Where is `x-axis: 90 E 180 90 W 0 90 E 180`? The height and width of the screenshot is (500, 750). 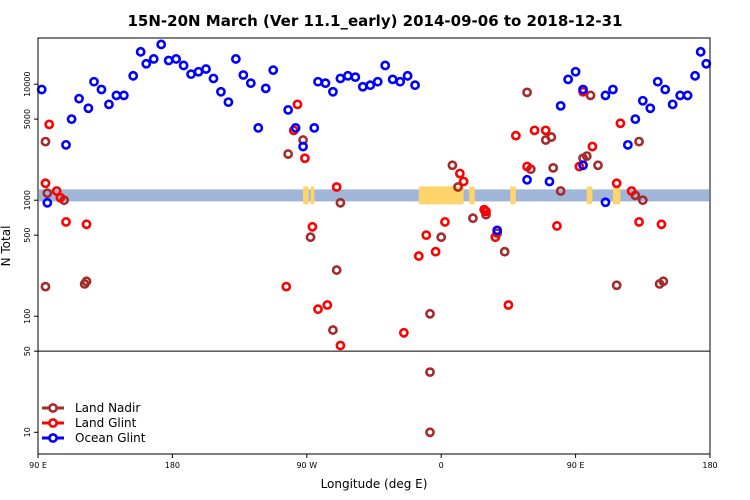
x-axis: 90 E 180 90 W 0 90 E 180 is located at coordinates (373, 462).